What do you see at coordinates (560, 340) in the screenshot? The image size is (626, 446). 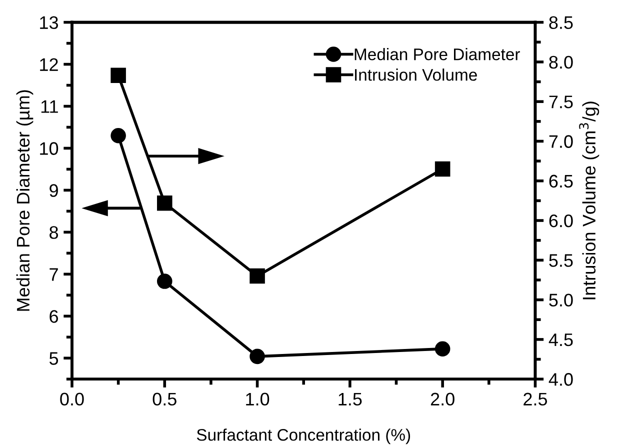 I see `y2-tick-label: 4.5` at bounding box center [560, 340].